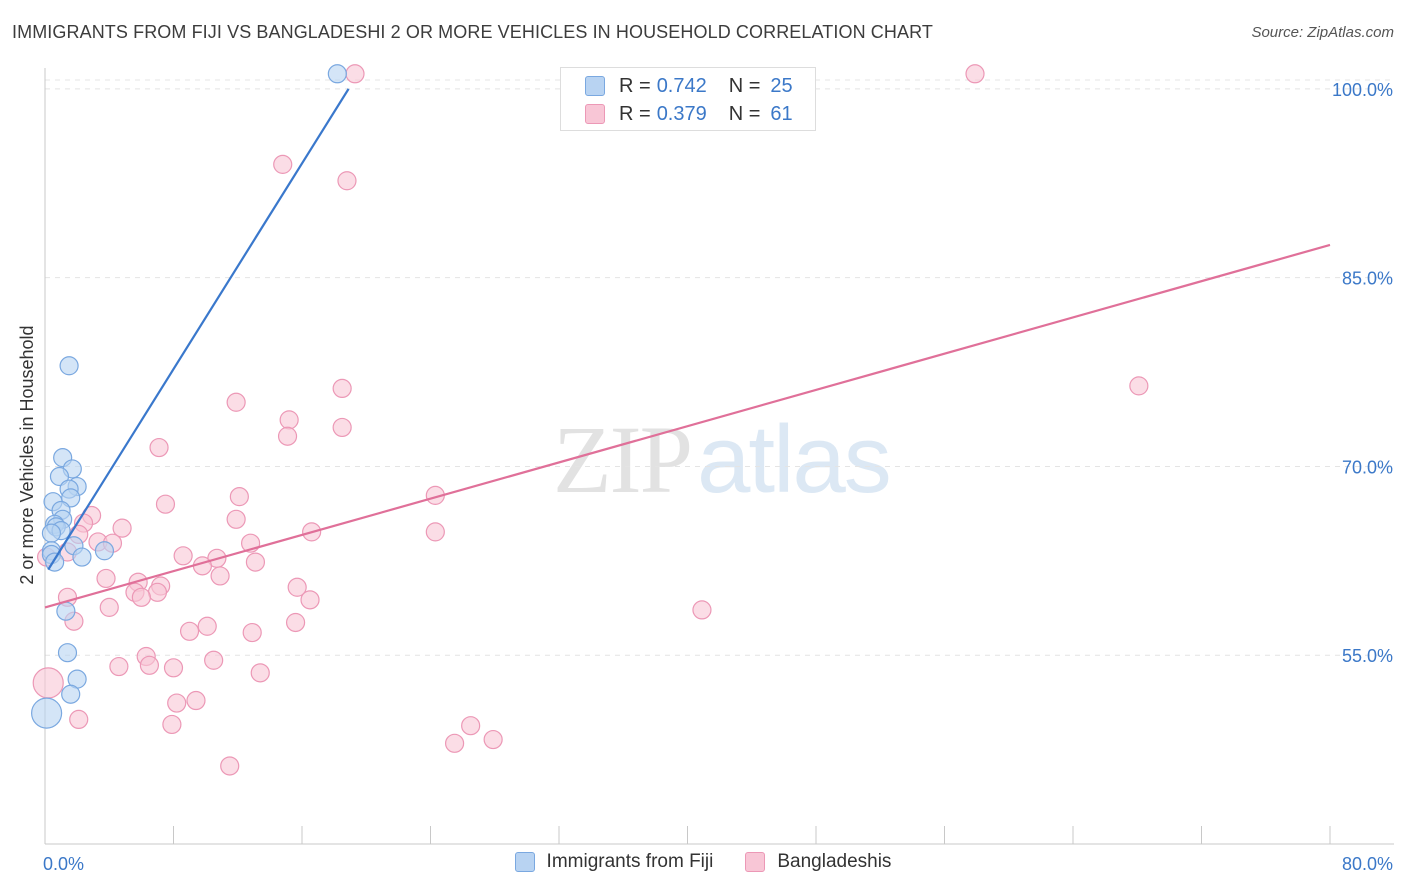  Describe the element at coordinates (595, 86) in the screenshot. I see `legend-swatch-fiji` at that location.